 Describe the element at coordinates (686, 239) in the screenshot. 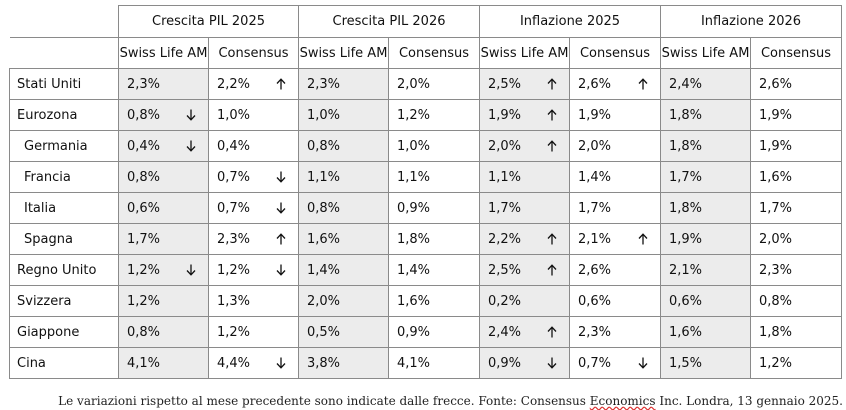

I see `cell-value: 1,9%` at that location.